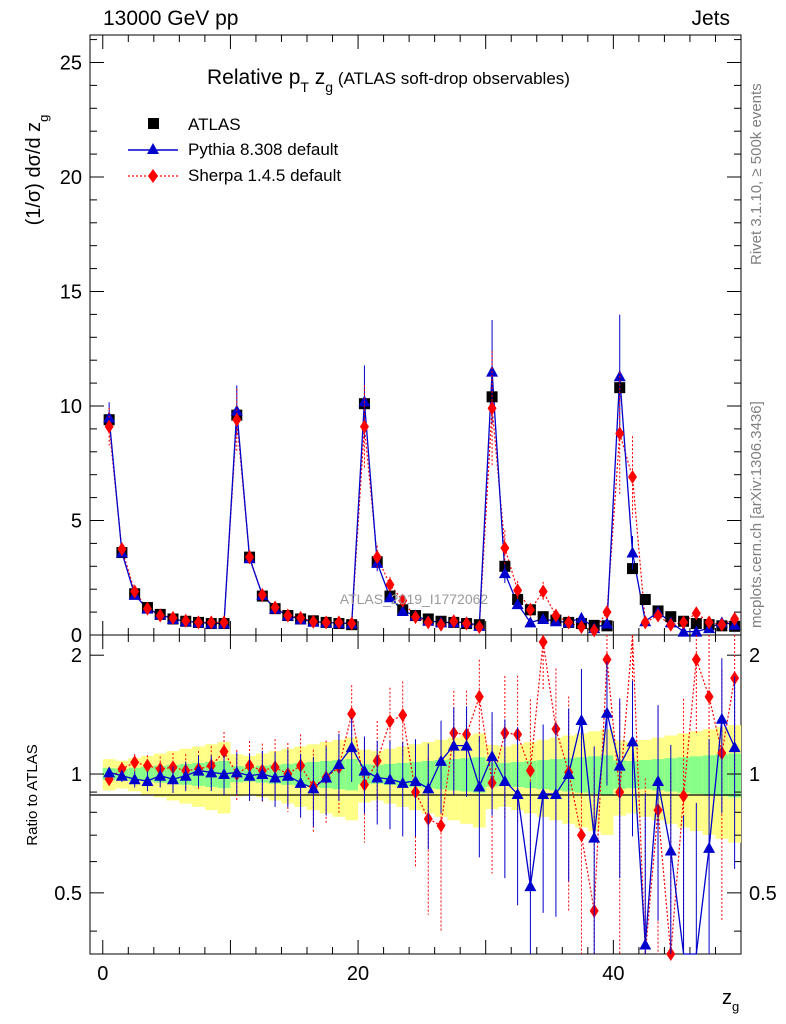 The width and height of the screenshot is (786, 1024). Describe the element at coordinates (756, 514) in the screenshot. I see `mcplots-reference-text: mcplots.cern.ch [arXiv:1306.3436]` at that location.